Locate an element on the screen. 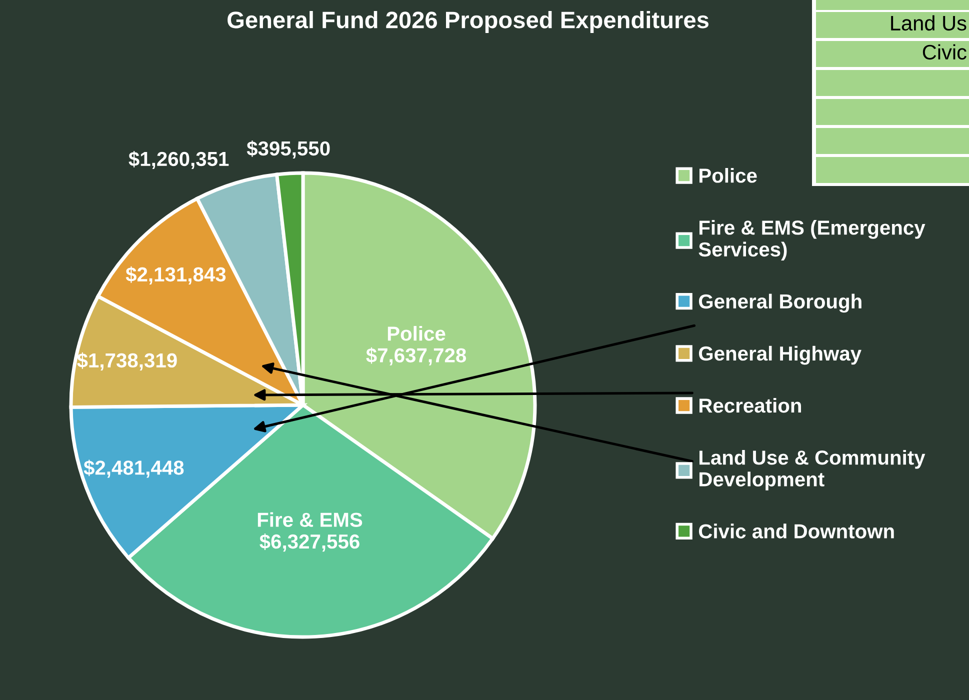 This screenshot has width=969, height=700. legend-label: General Highway is located at coordinates (780, 355).